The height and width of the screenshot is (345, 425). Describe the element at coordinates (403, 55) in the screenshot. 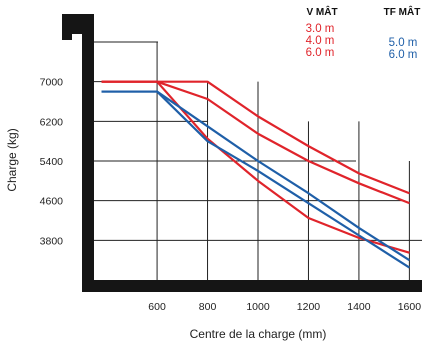

I see `legend-item-tf-6m: 6.0 m` at that location.